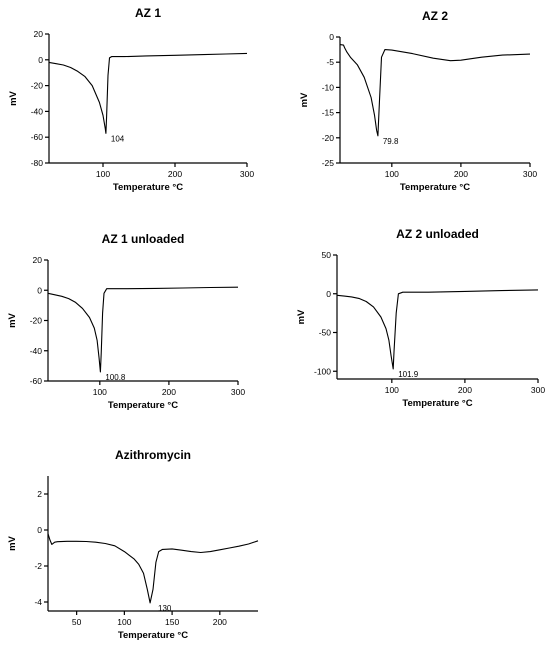 Image resolution: width=550 pixels, height=652 pixels. Describe the element at coordinates (153, 455) in the screenshot. I see `chart-title: Azithromycin` at that location.